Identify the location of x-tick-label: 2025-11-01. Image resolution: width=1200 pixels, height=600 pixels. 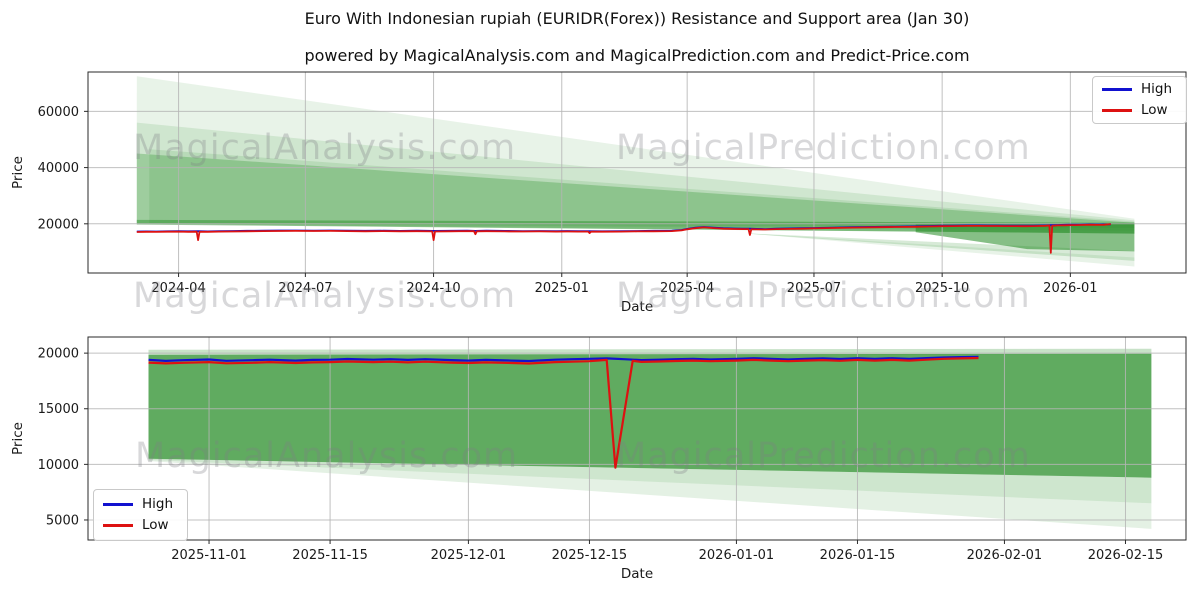
(209, 555).